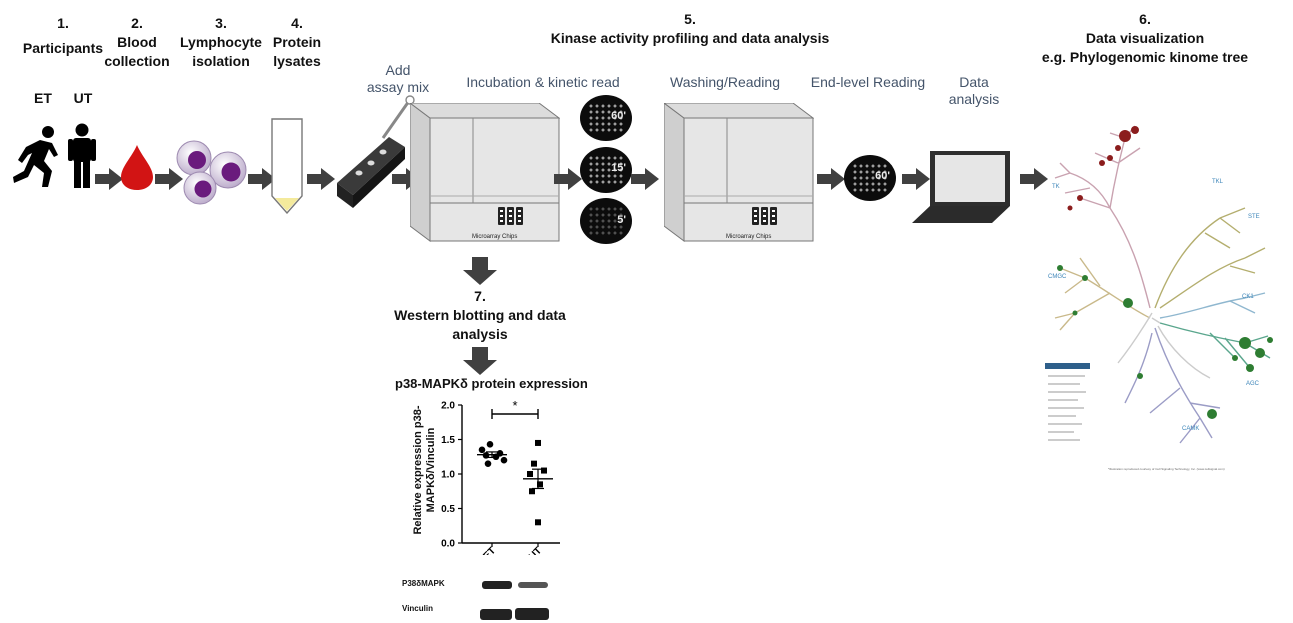 This screenshot has height=623, width=1293. Describe the element at coordinates (1218, 182) in the screenshot. I see `kinome-group-tkl: TKL` at that location.